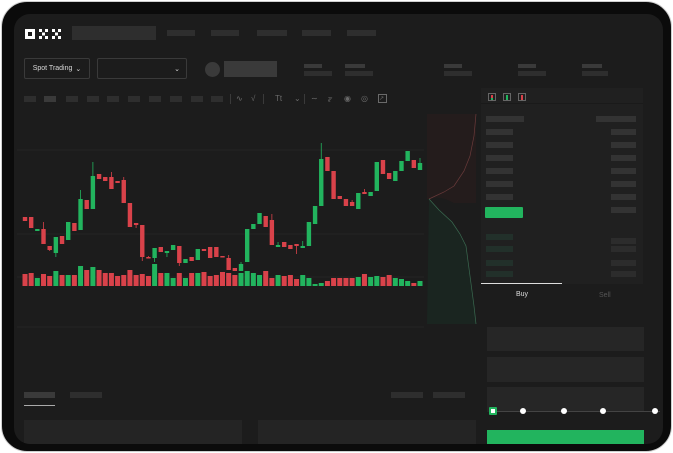 Image resolution: width=673 pixels, height=453 pixels. Describe the element at coordinates (86, 395) in the screenshot. I see `tab-order-history` at that location.